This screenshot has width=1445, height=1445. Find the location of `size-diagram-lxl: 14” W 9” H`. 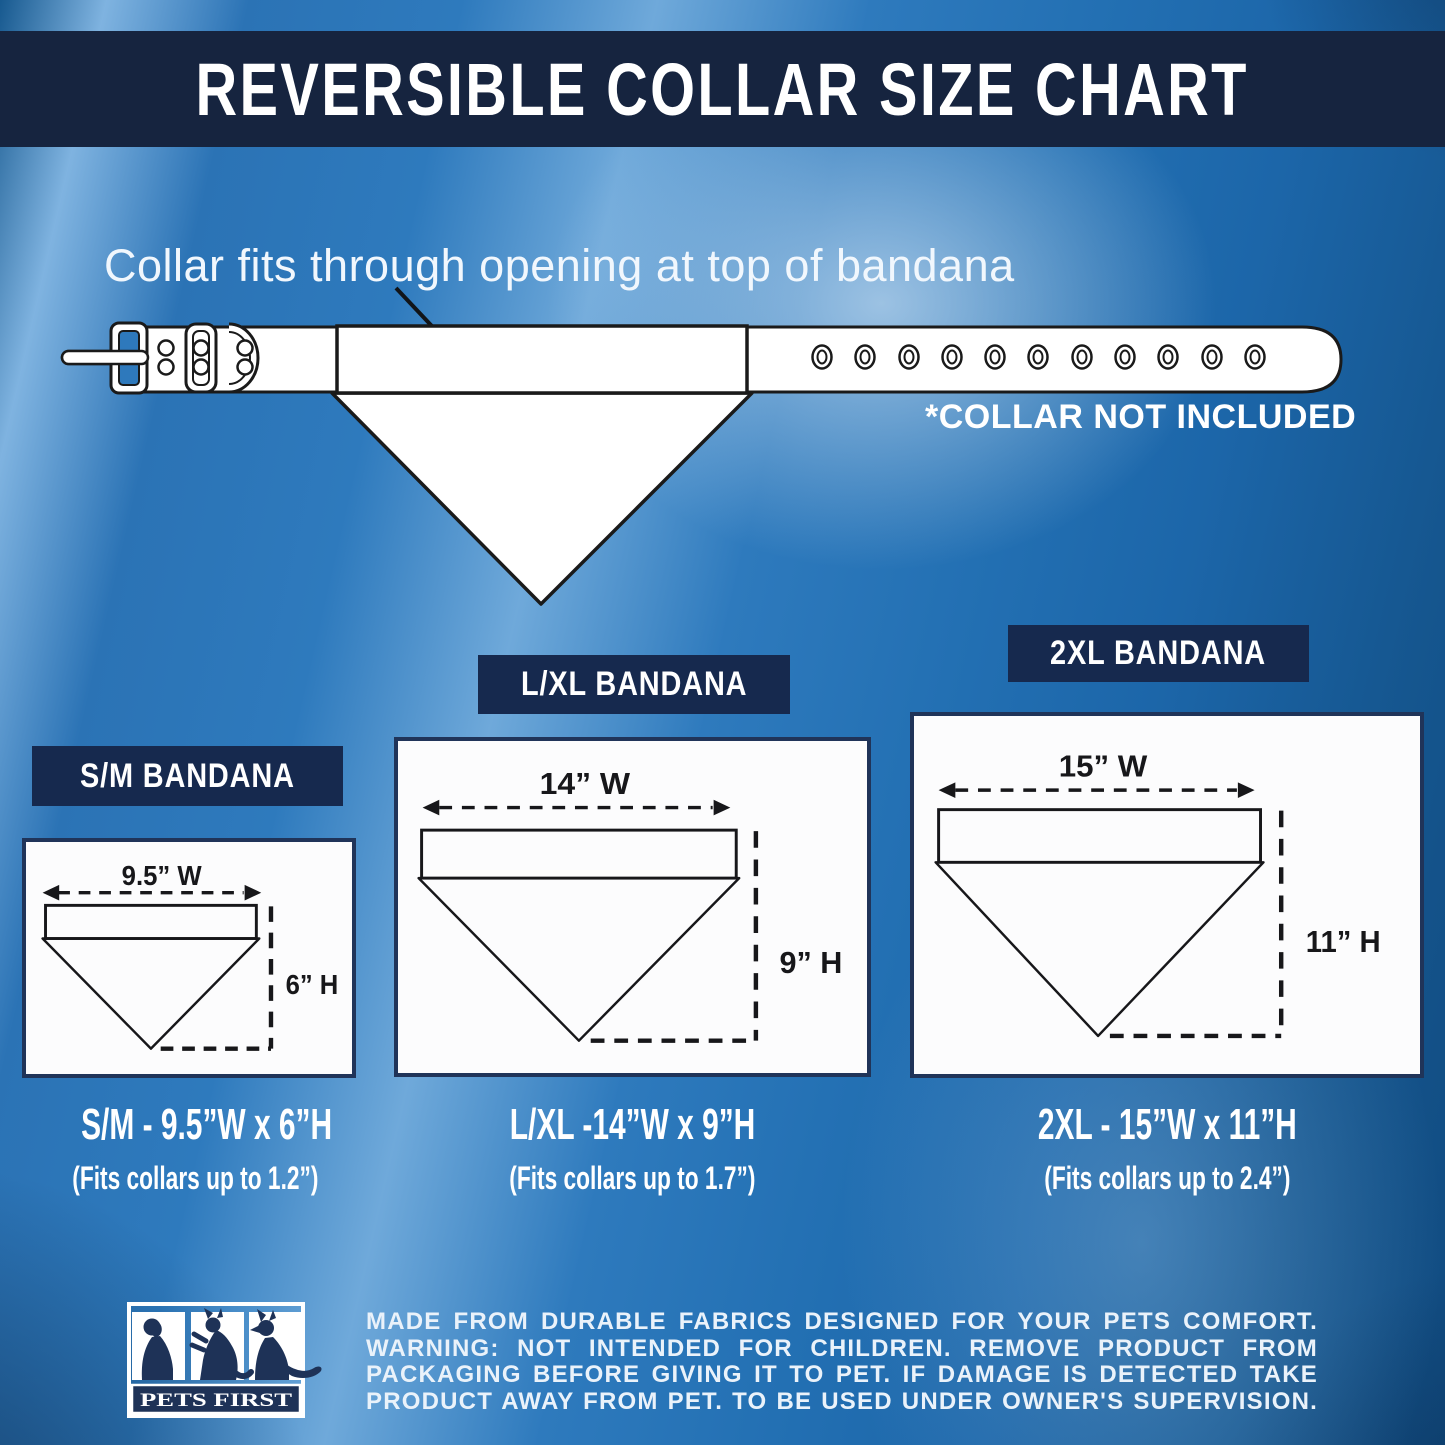

size-diagram-lxl: 14” W 9” H is located at coordinates (632, 907).